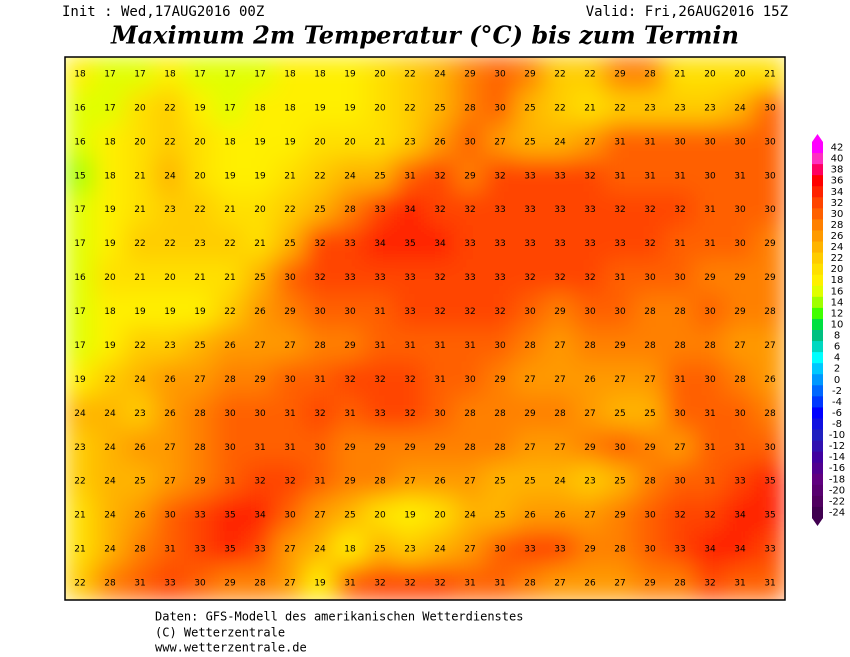  What do you see at coordinates (817, 138) in the screenshot?
I see `colorbar-arrow-top` at bounding box center [817, 138].